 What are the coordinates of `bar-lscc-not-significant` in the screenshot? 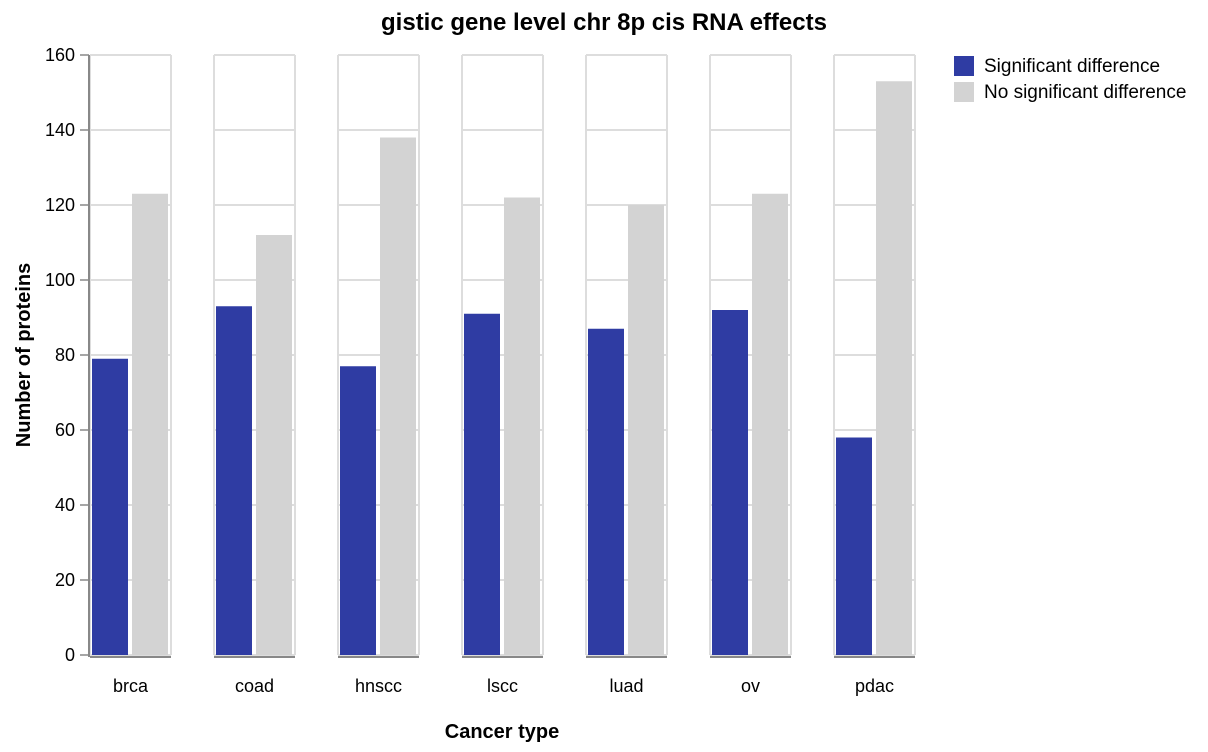 It's located at (522, 426).